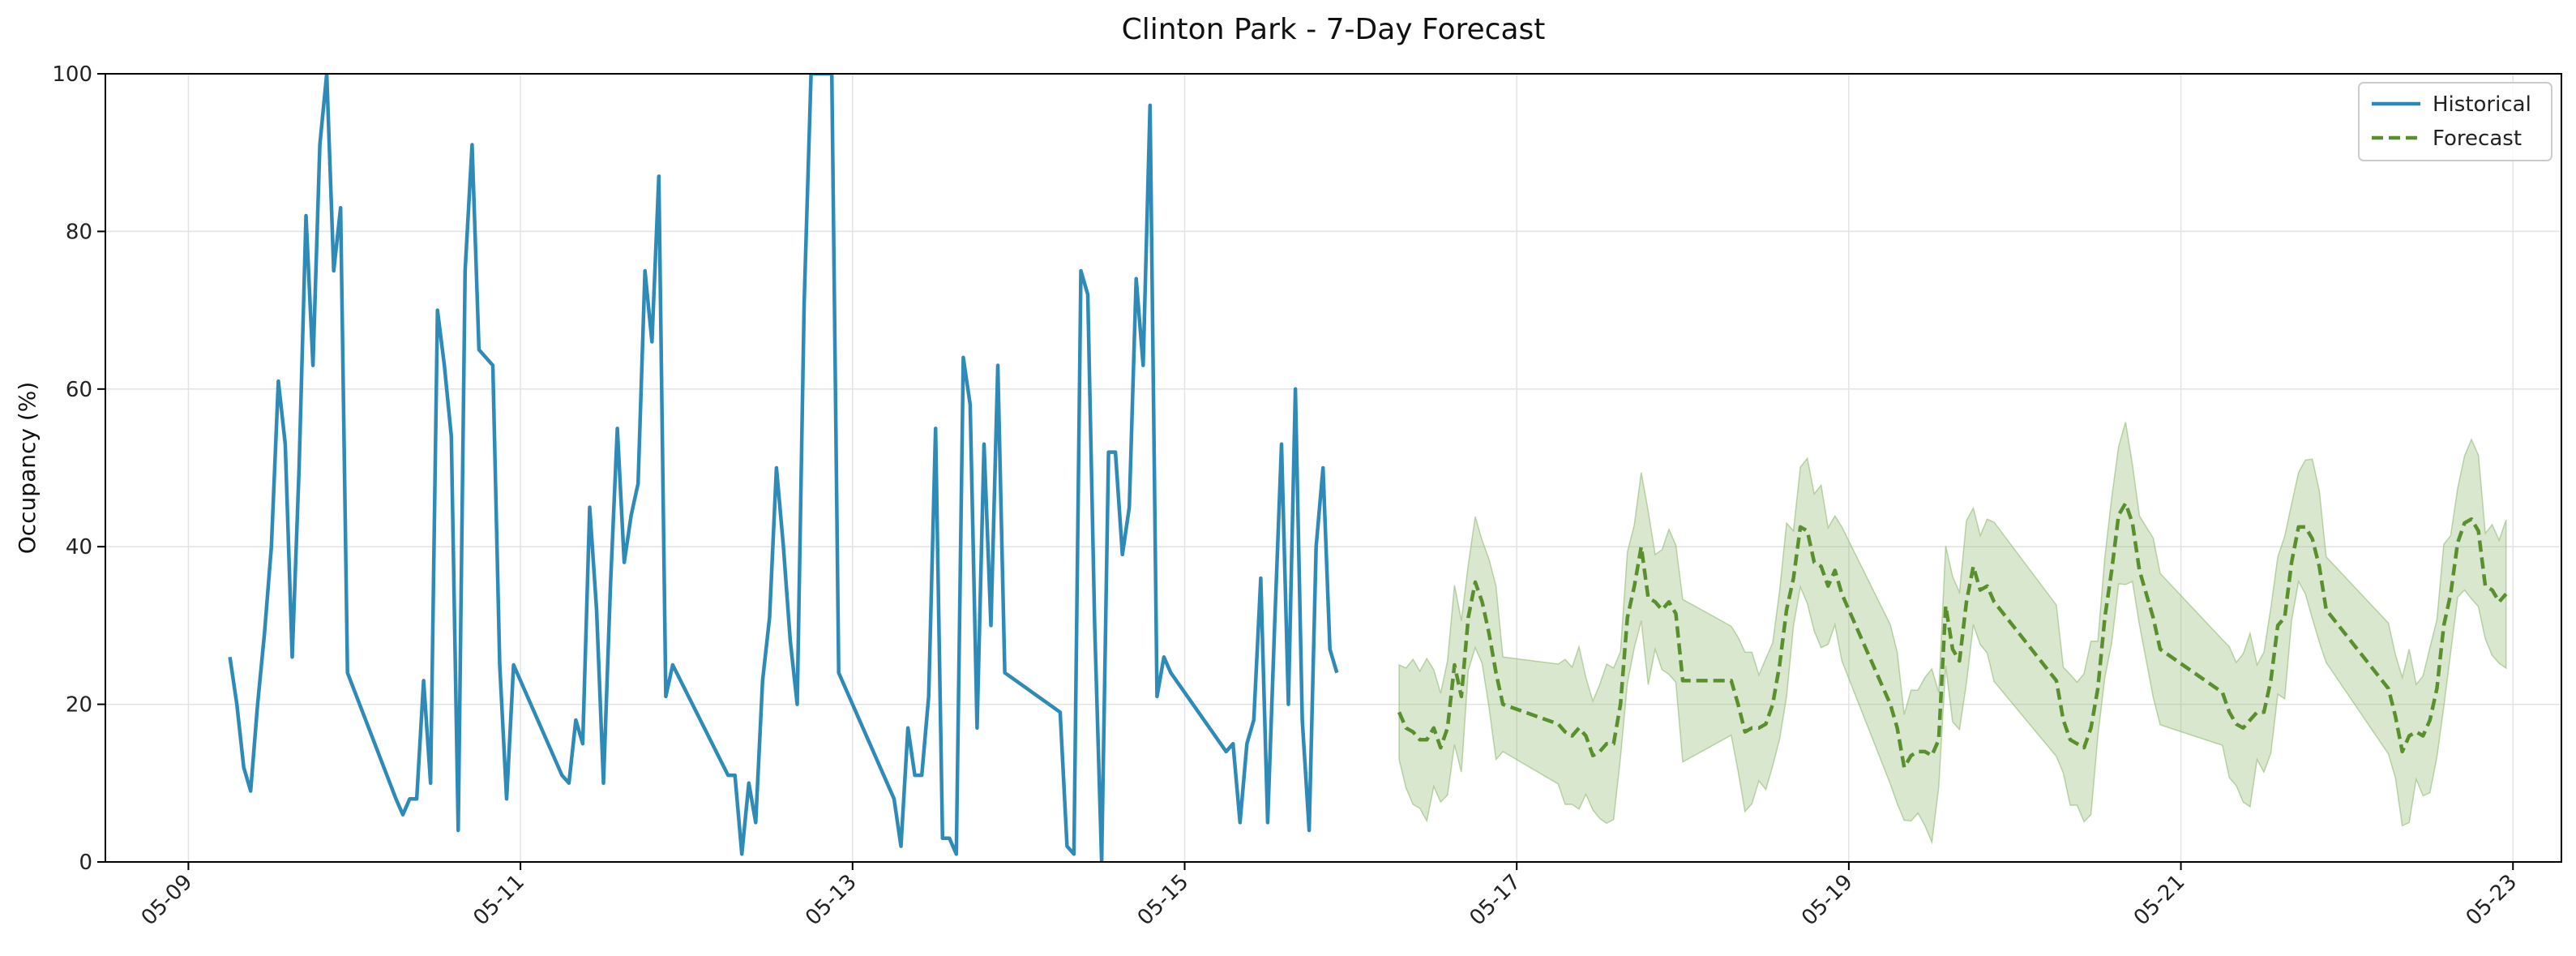 The image size is (2576, 956). Describe the element at coordinates (2477, 138) in the screenshot. I see `legend-label-forecast: Forecast` at that location.